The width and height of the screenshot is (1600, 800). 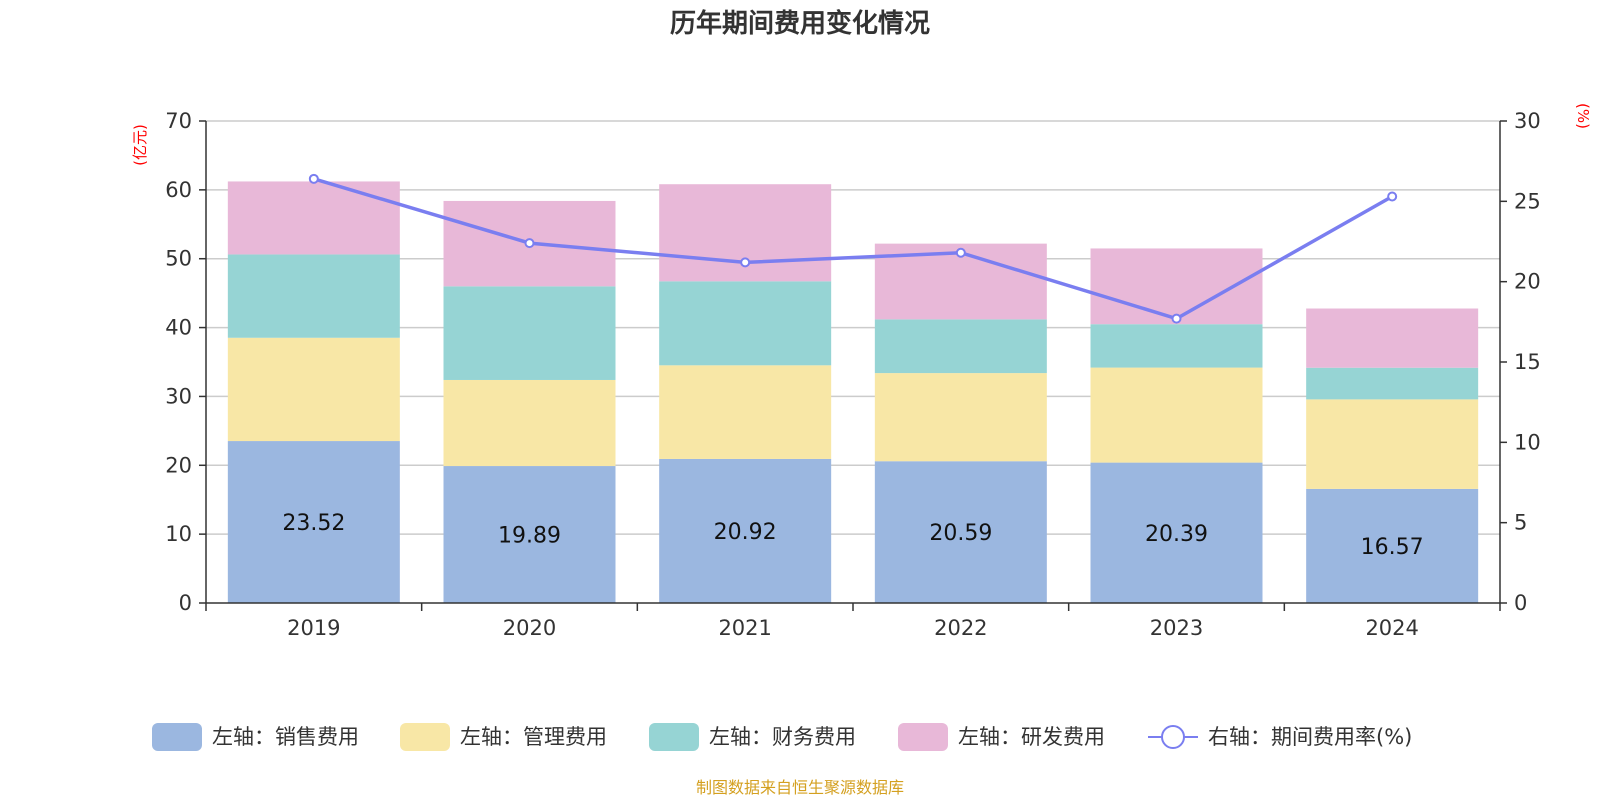 I want to click on legend-label: 左轴：财务费用, so click(x=782, y=737).